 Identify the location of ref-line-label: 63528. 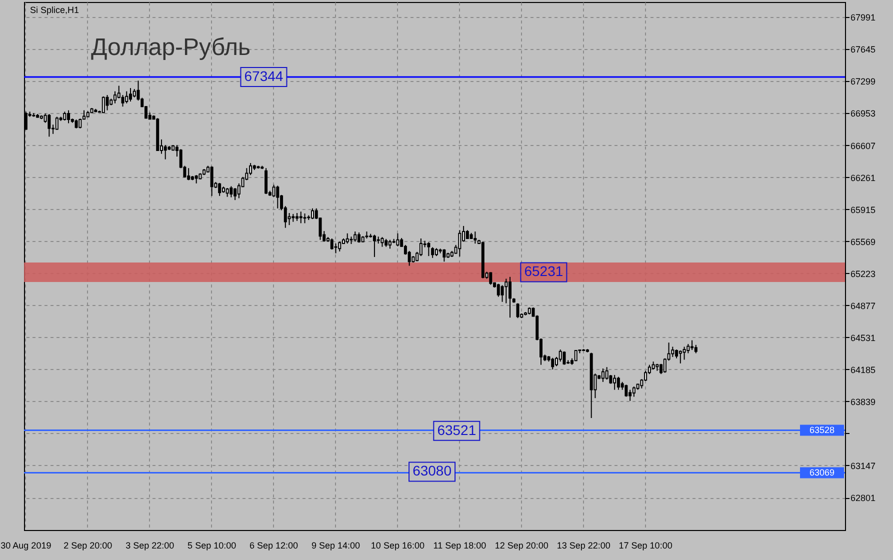
(822, 430).